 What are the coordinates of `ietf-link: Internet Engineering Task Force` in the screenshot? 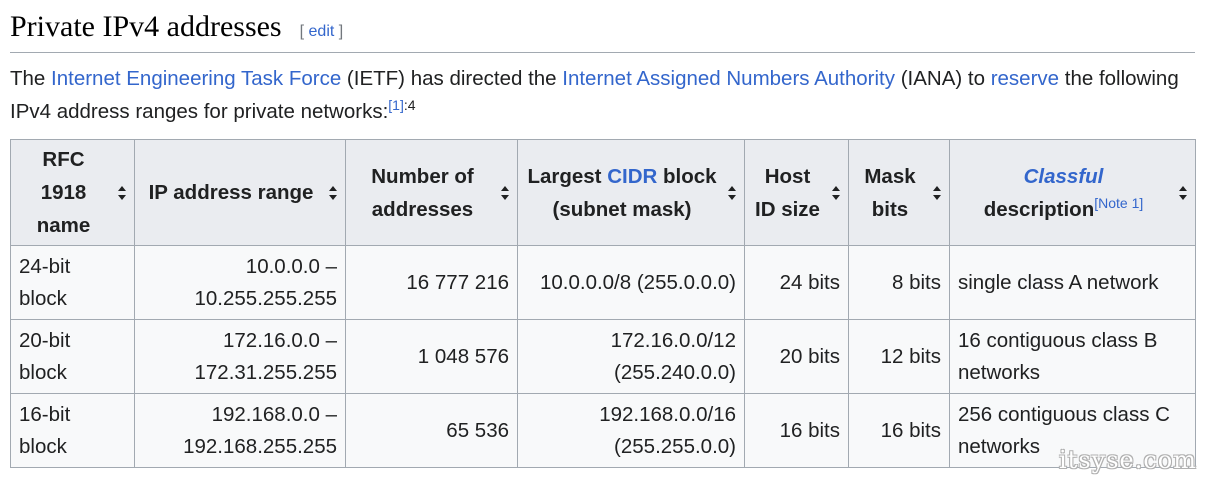 It's located at (196, 78).